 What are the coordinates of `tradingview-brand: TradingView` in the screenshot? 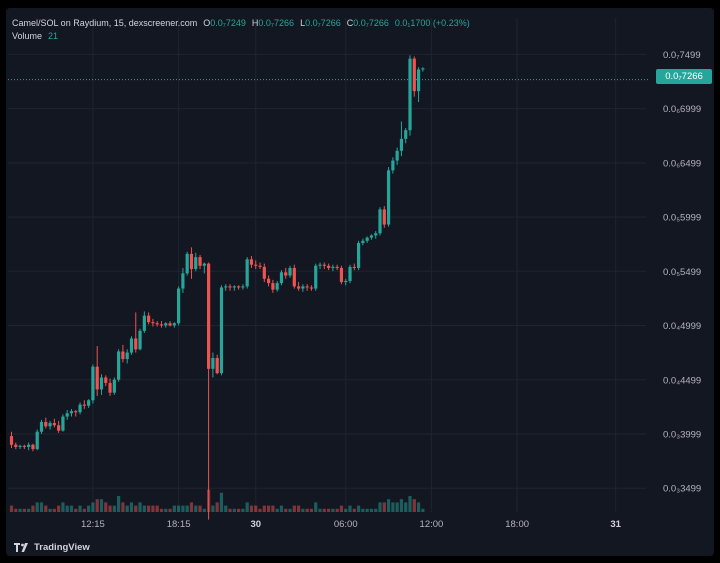 It's located at (52, 547).